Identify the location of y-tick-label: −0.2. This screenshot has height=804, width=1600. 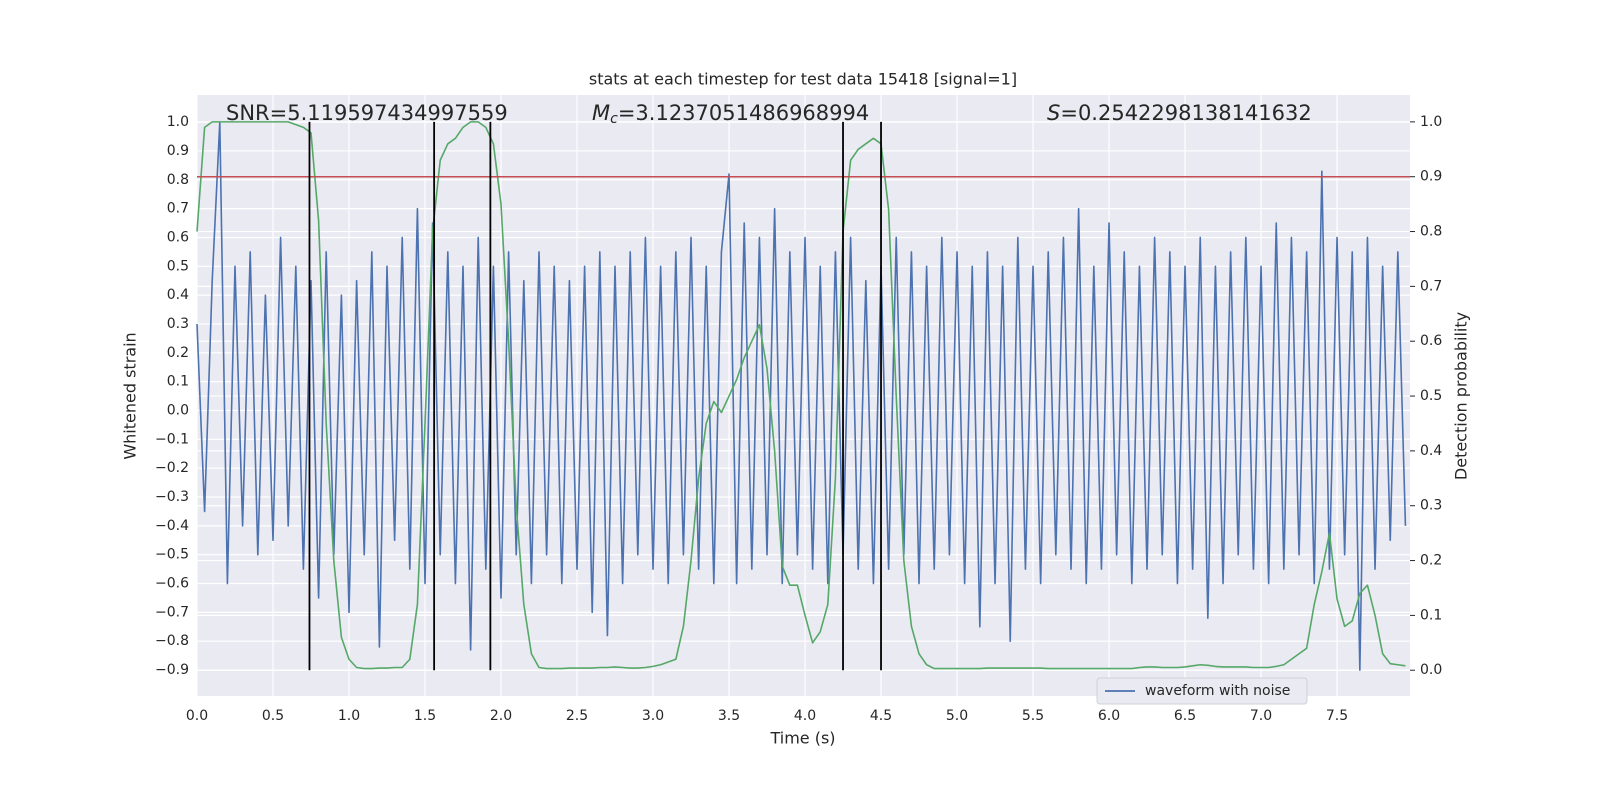
(172, 468).